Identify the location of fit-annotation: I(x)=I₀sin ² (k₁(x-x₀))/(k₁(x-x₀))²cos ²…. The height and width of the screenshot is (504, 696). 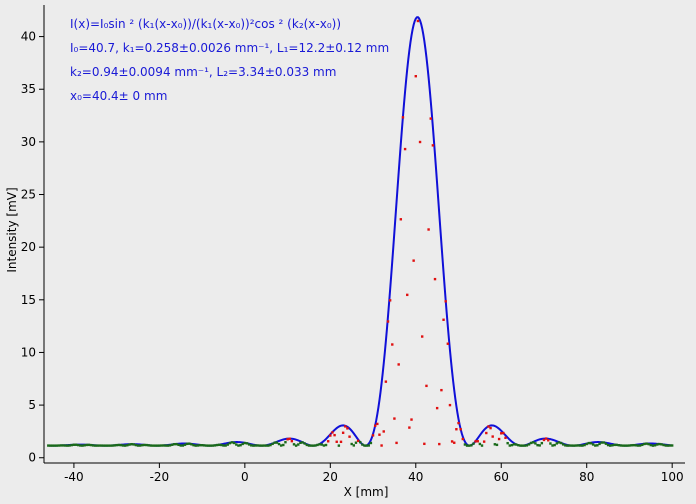
(229, 60).